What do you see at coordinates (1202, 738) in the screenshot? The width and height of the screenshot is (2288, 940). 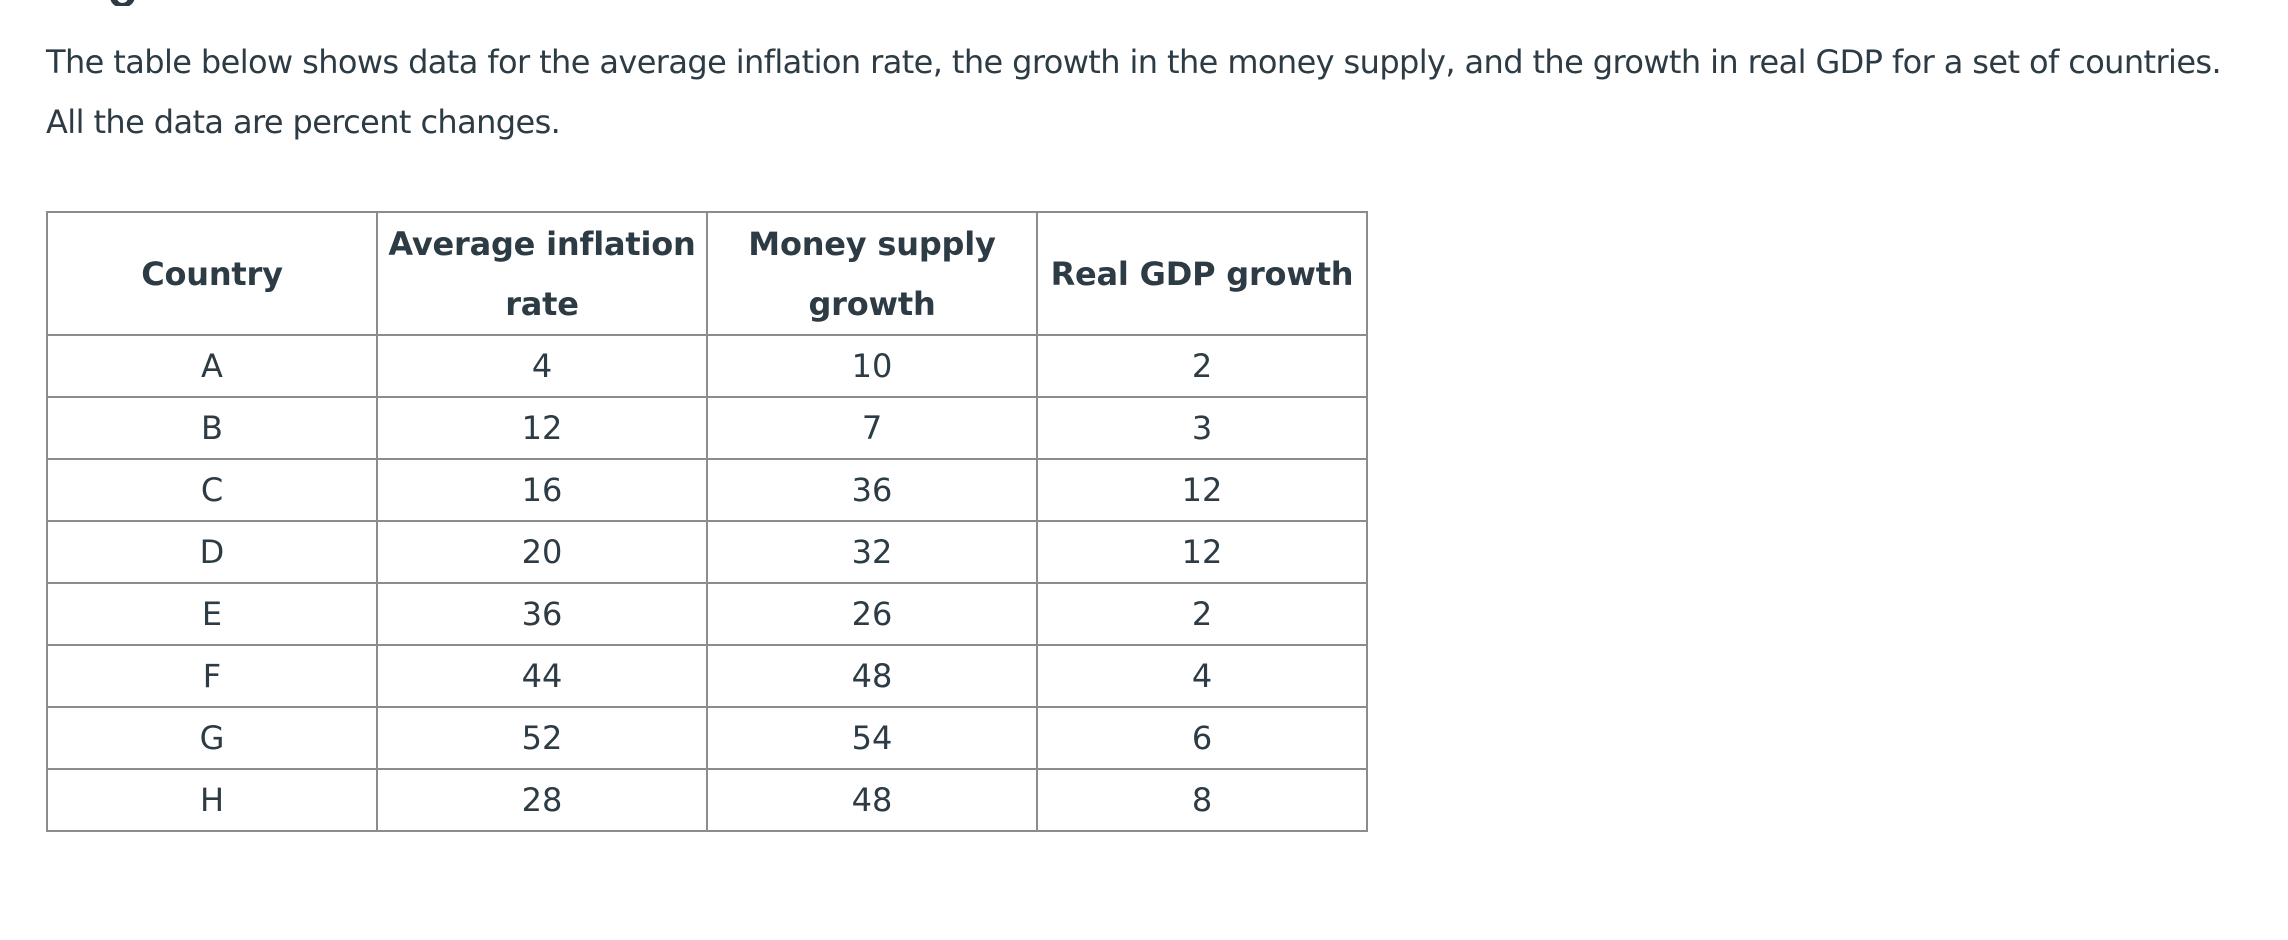 I see `cell-real-gdp: 6` at bounding box center [1202, 738].